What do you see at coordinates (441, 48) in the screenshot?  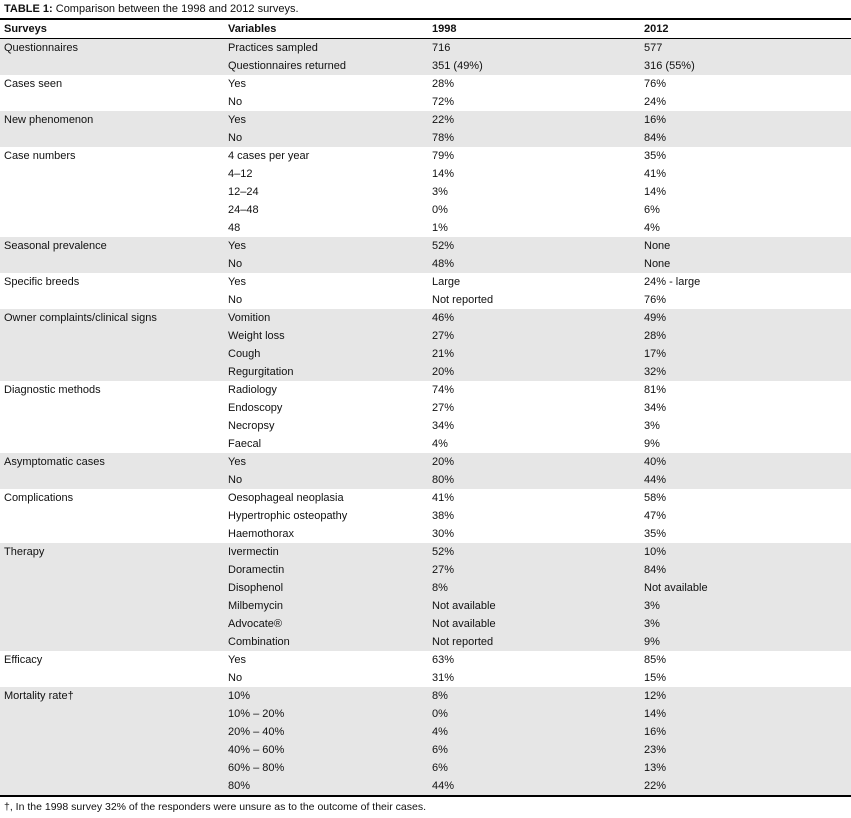 I see `value-1998-cell: 716` at bounding box center [441, 48].